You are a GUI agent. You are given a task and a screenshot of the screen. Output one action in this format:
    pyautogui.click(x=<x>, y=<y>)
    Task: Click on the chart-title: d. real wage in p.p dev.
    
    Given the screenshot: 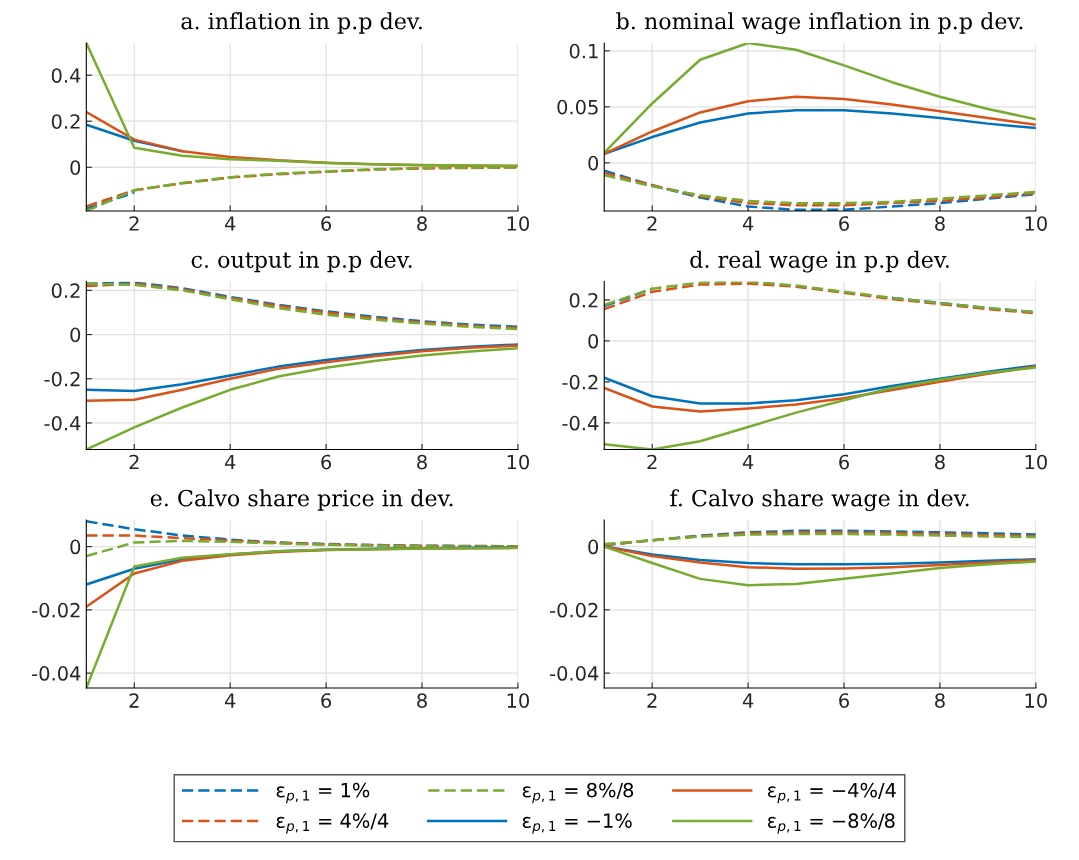 What is the action you would take?
    pyautogui.click(x=819, y=261)
    